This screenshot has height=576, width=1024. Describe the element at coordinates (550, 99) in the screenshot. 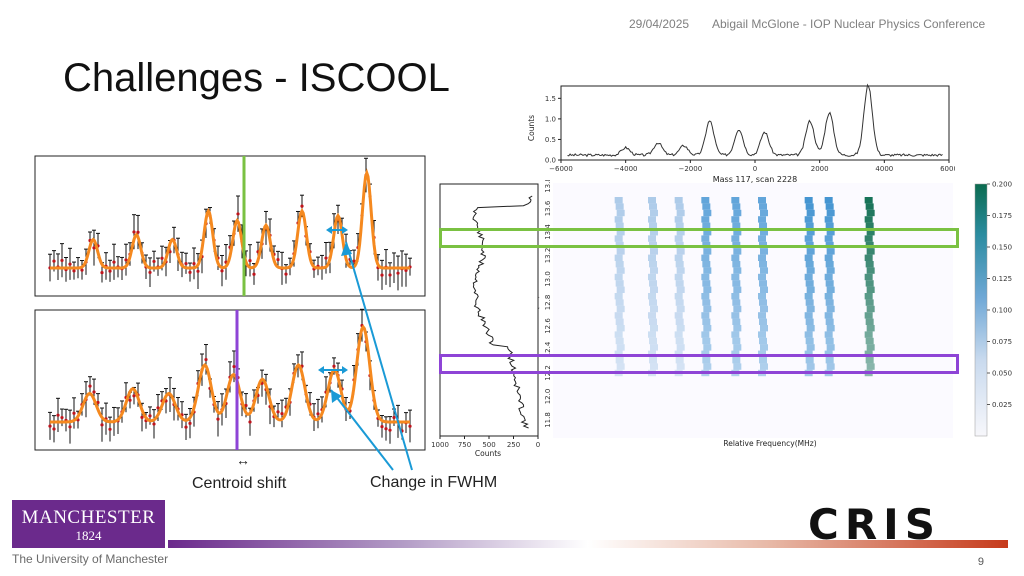

I see `spectrum-ytick-label: 1.5` at that location.